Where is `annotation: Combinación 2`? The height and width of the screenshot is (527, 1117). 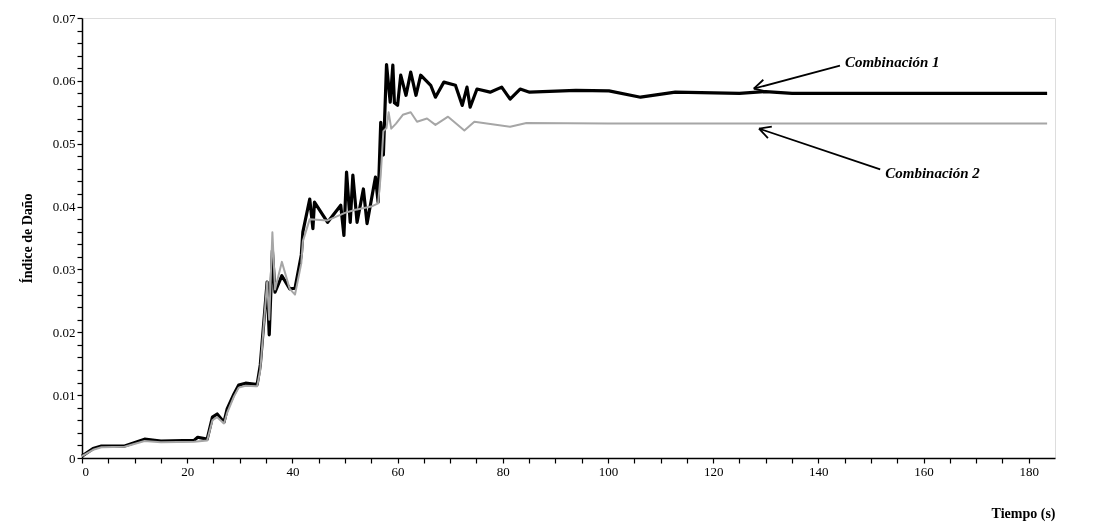
annotation: Combinación 2 is located at coordinates (933, 173).